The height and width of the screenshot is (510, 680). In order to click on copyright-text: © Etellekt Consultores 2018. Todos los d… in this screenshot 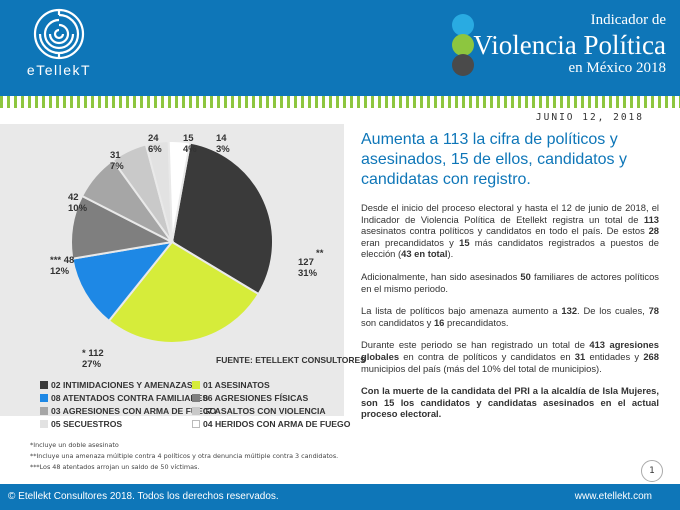, I will do `click(143, 496)`.